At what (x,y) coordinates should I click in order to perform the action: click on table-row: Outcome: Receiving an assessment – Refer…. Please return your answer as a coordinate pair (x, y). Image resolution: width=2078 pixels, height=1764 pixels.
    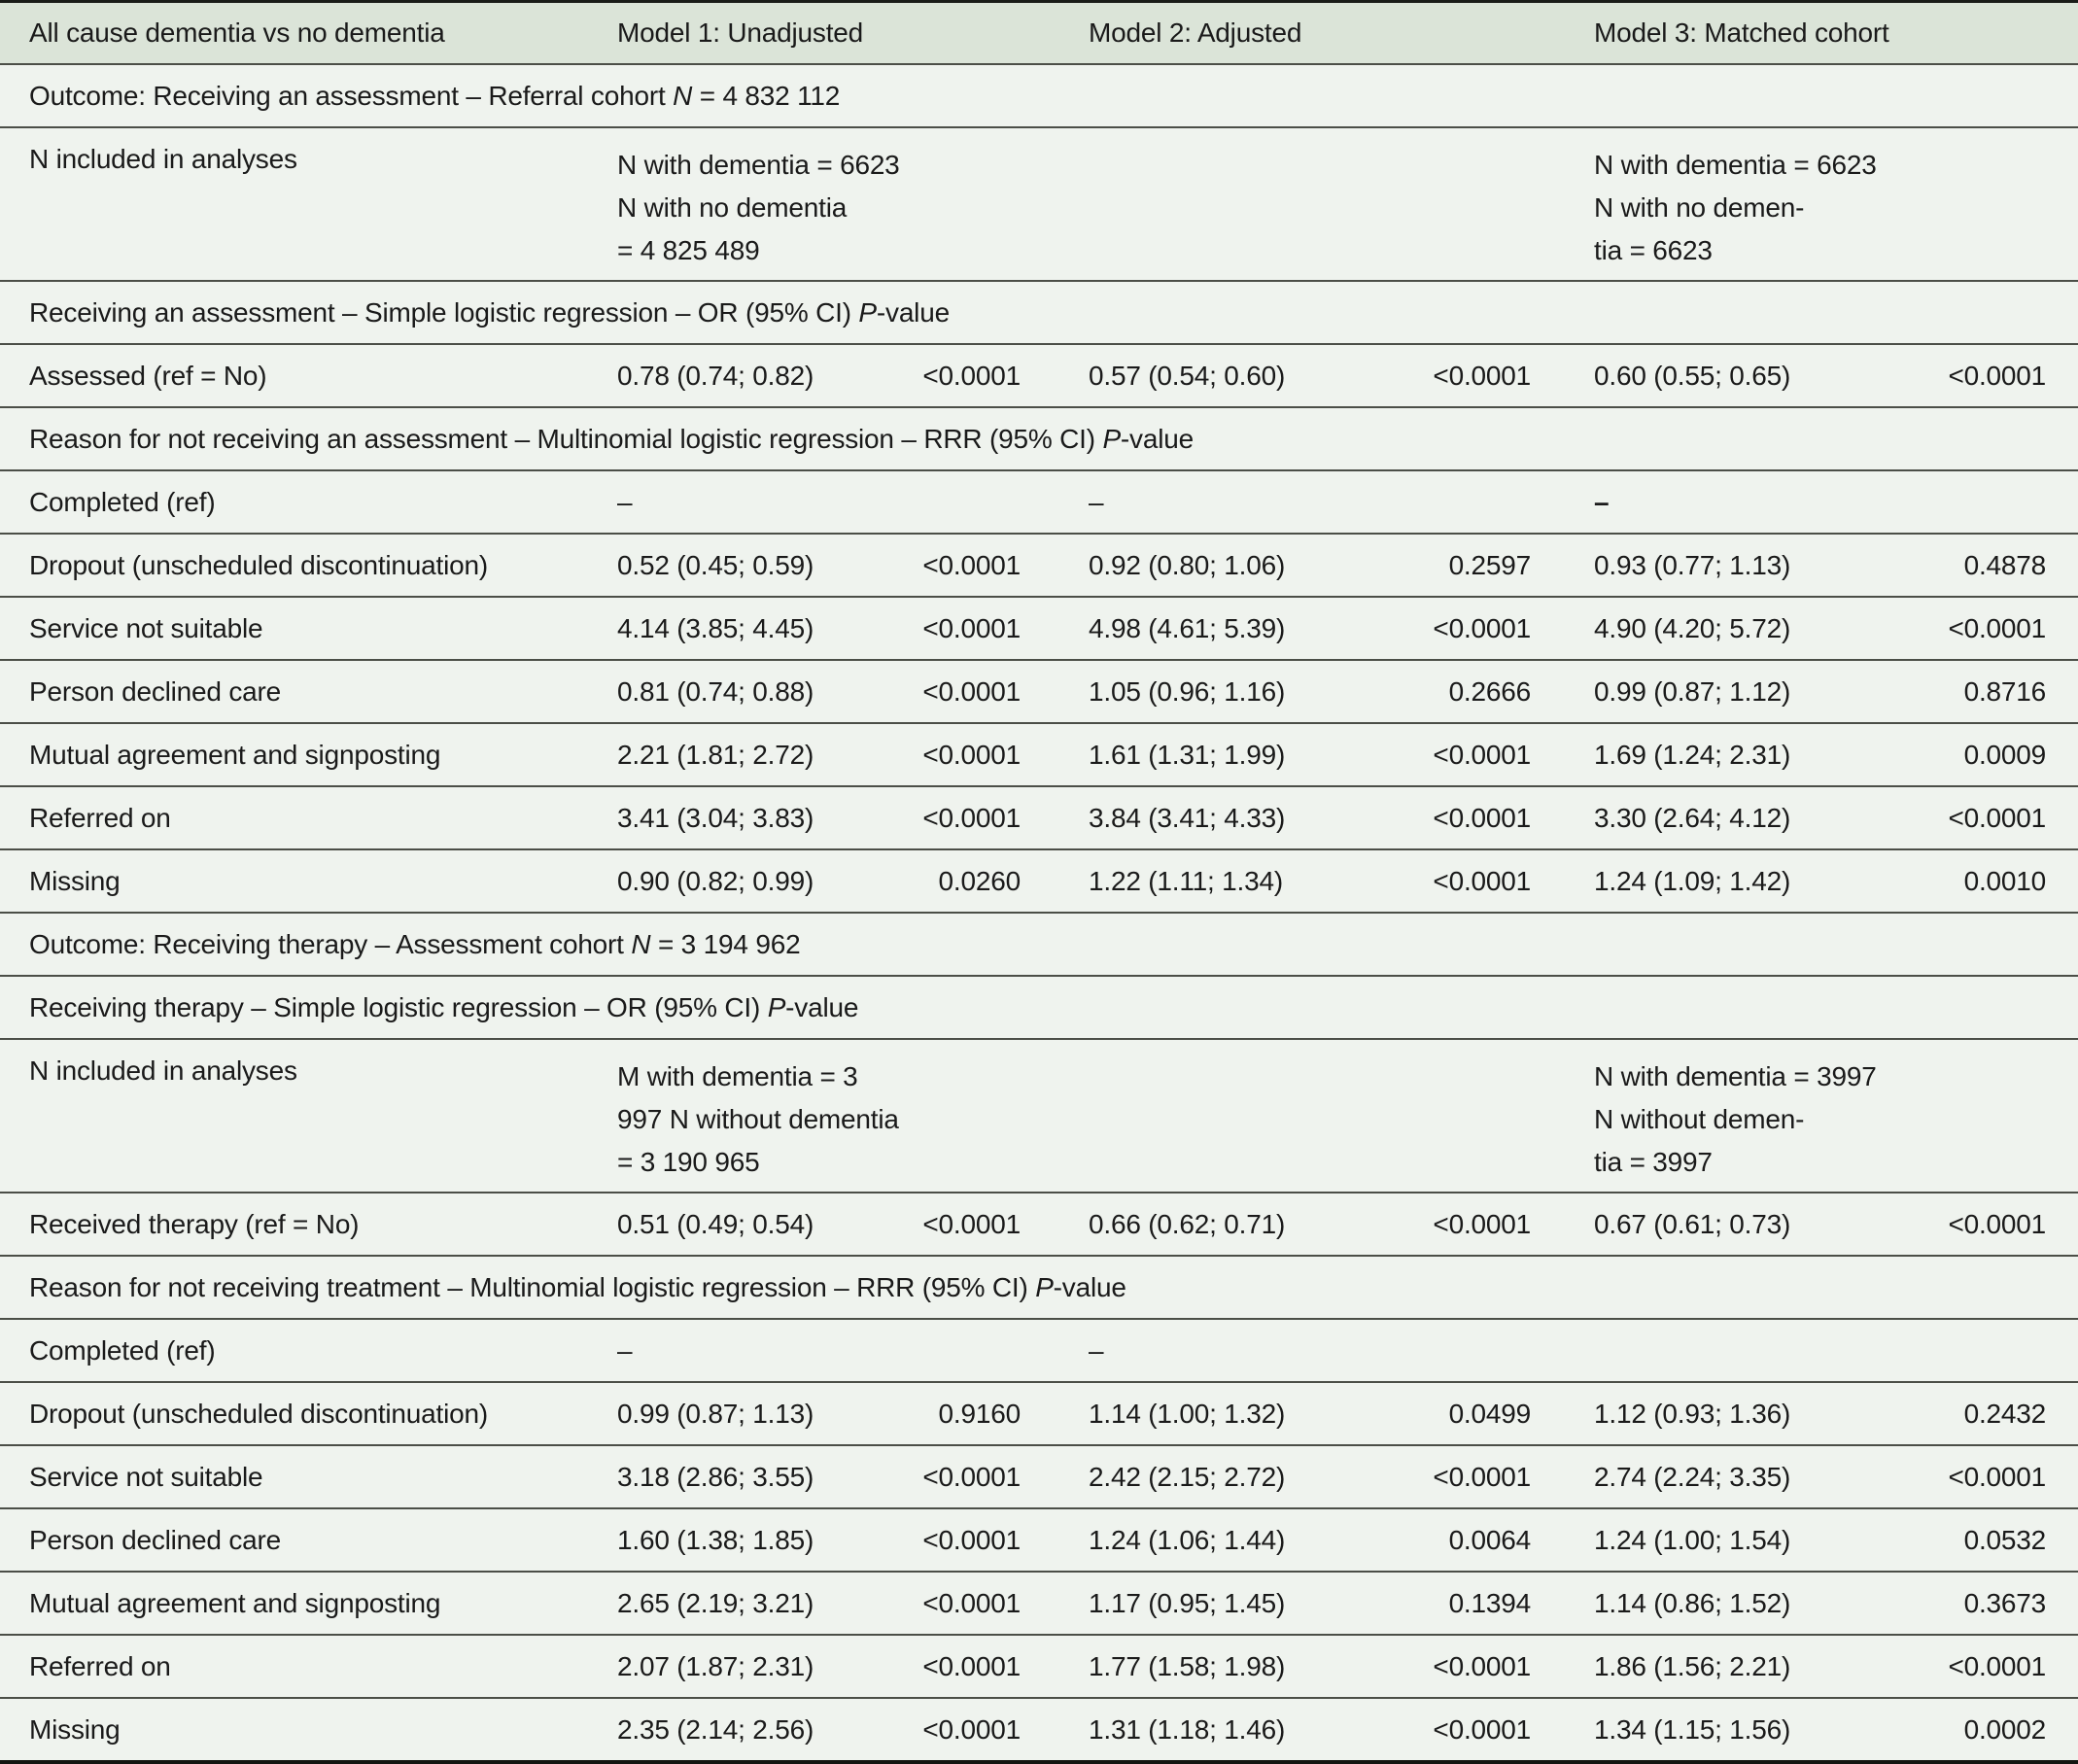
    Looking at the image, I should click on (1039, 95).